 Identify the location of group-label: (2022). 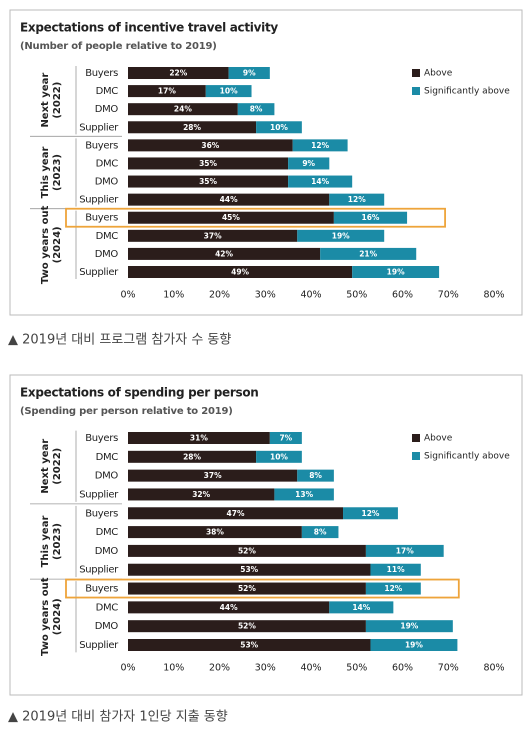
(57, 100).